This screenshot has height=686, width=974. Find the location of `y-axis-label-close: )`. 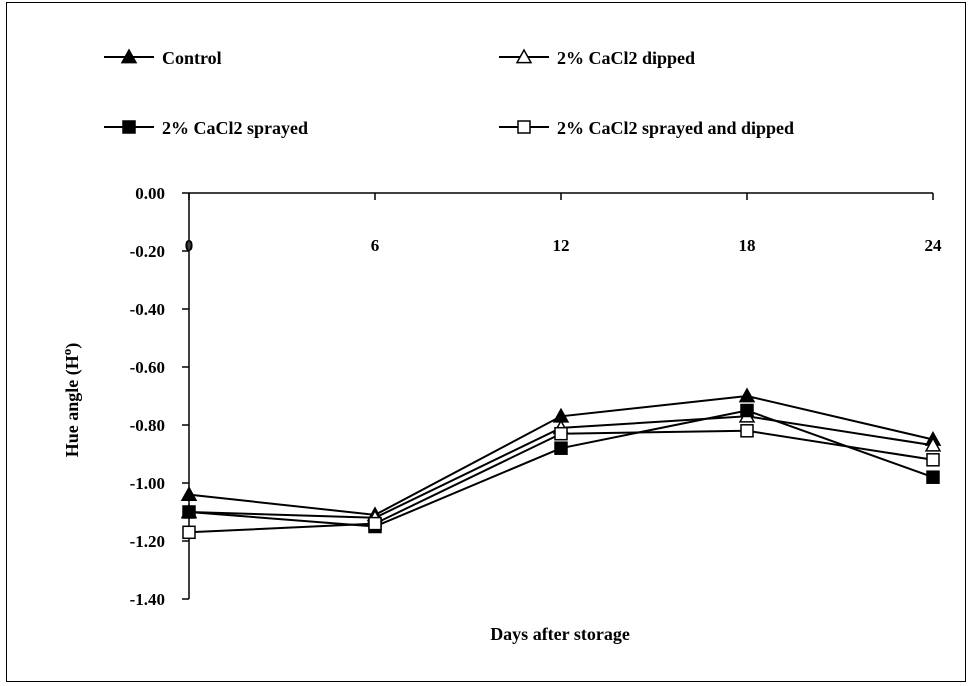

y-axis-label-close: ) is located at coordinates (72, 346).